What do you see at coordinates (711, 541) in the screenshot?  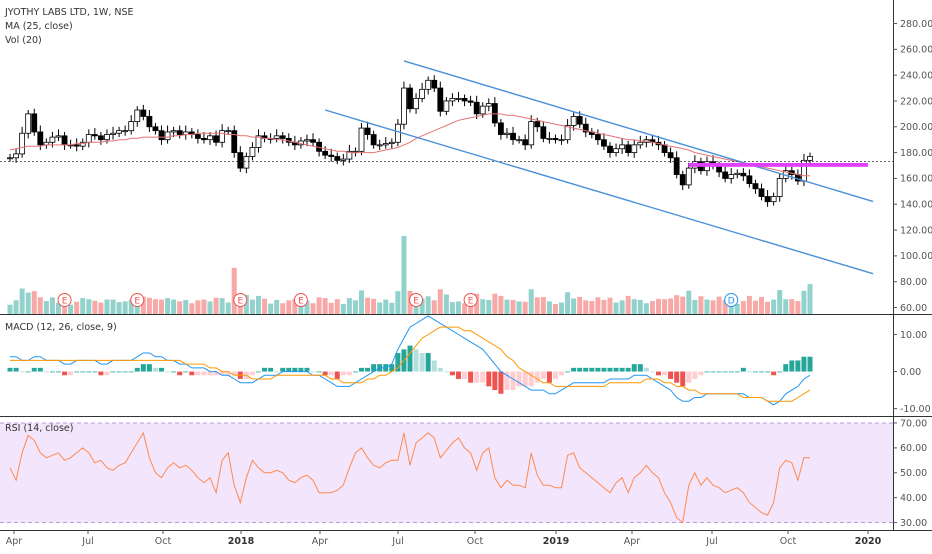 I see `time-tick-label: Jul` at bounding box center [711, 541].